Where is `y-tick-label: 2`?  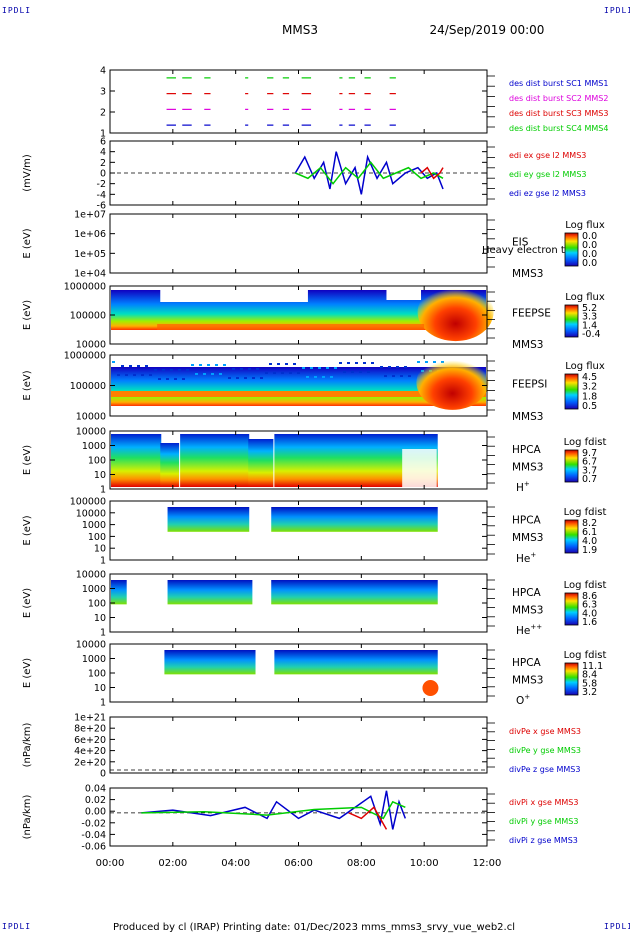
y-tick-label: 2 is located at coordinates (103, 163).